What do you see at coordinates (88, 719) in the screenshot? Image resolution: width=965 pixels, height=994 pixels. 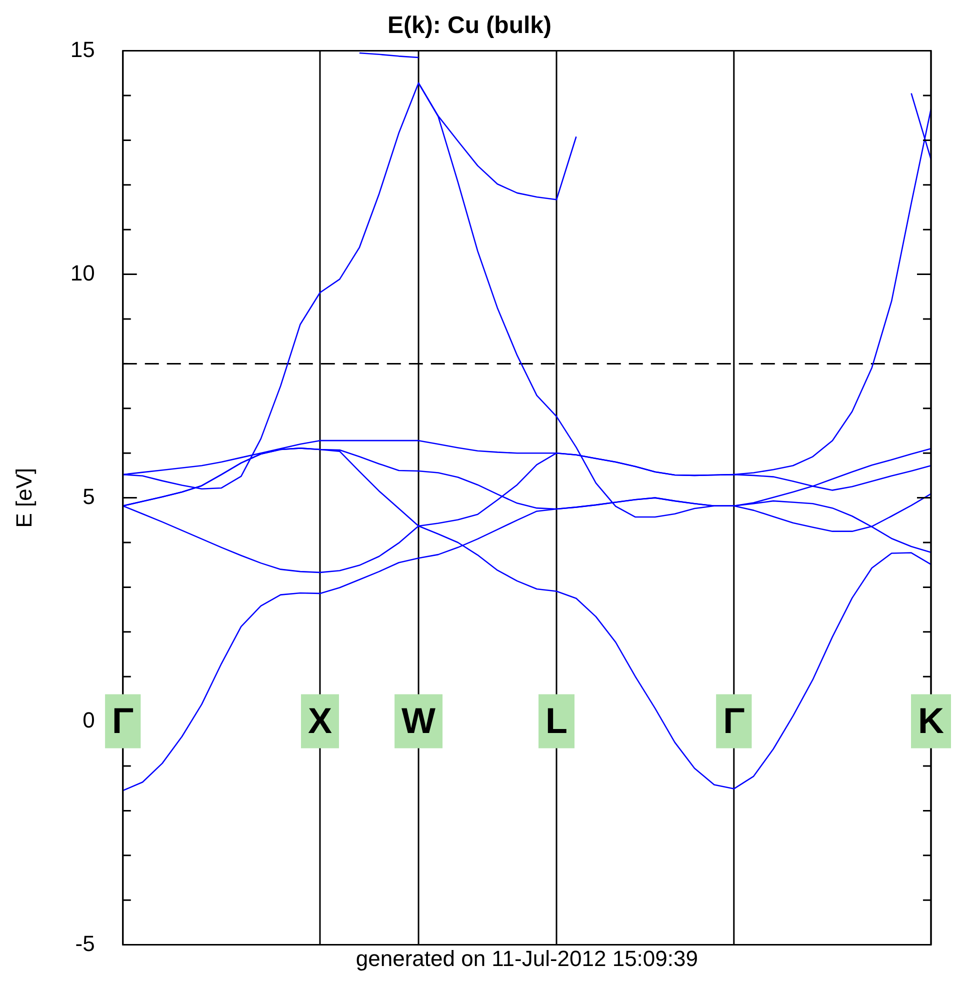 I see `y-tick-label: 0` at bounding box center [88, 719].